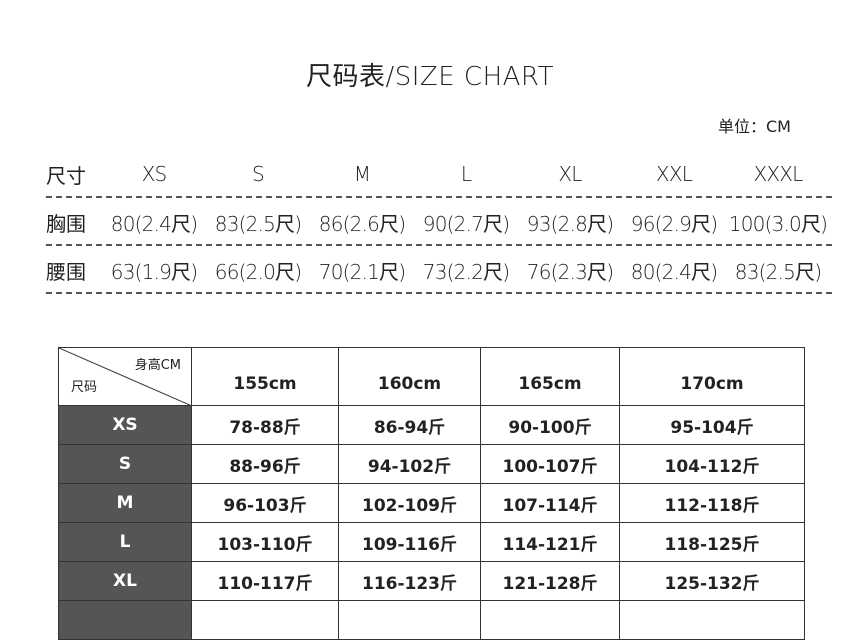  I want to click on size-cell, so click(125, 620).